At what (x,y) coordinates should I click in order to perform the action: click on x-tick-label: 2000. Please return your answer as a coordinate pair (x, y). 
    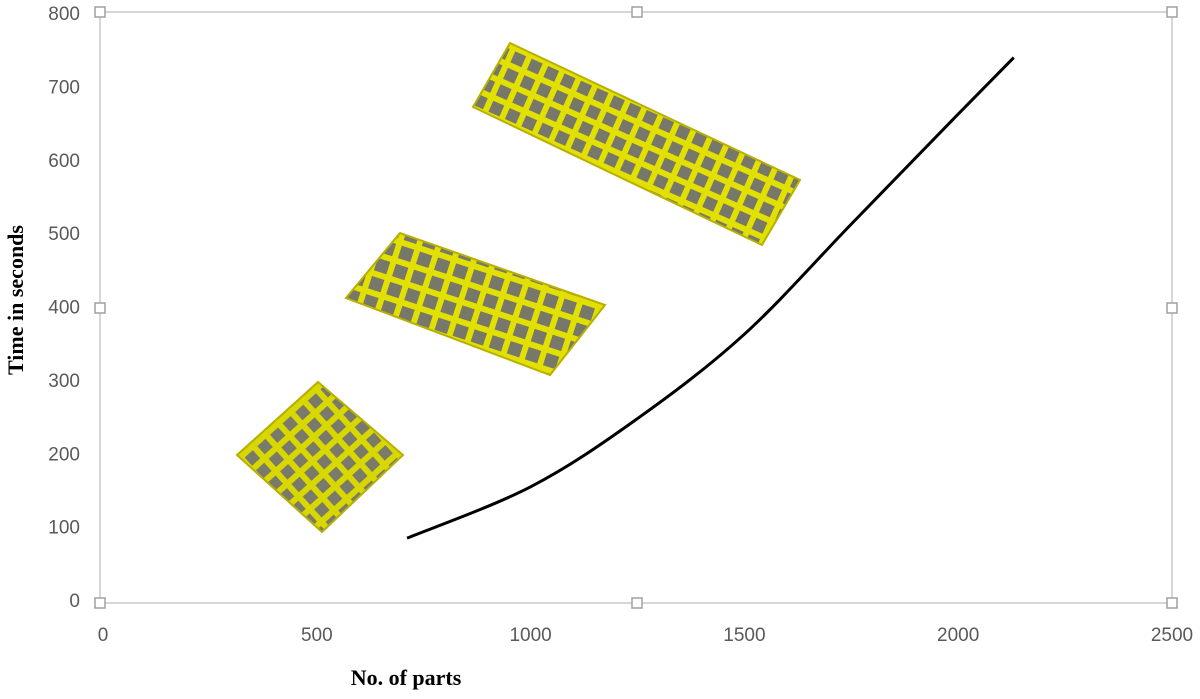
    Looking at the image, I should click on (958, 635).